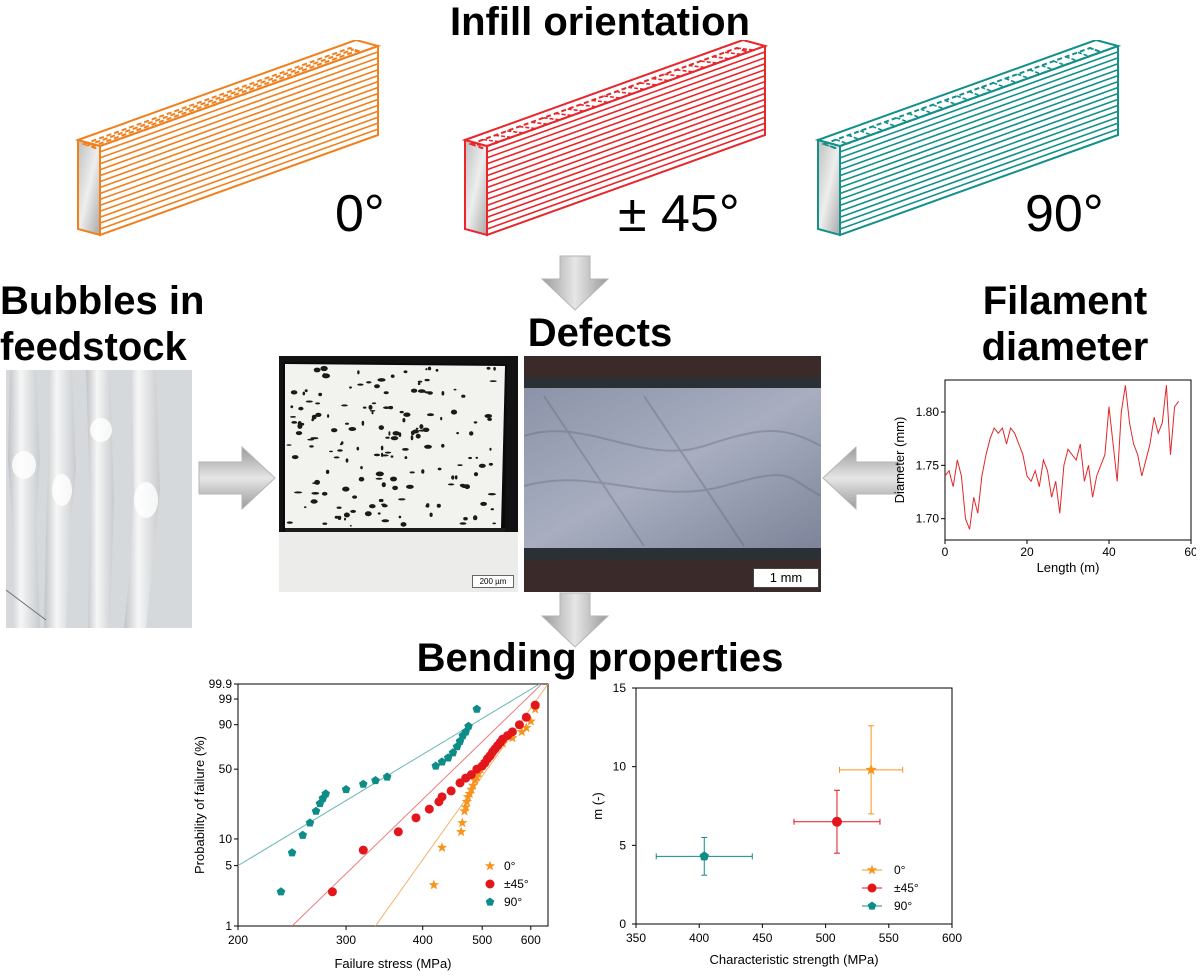  What do you see at coordinates (872, 888) in the screenshot?
I see `legend-marker` at bounding box center [872, 888].